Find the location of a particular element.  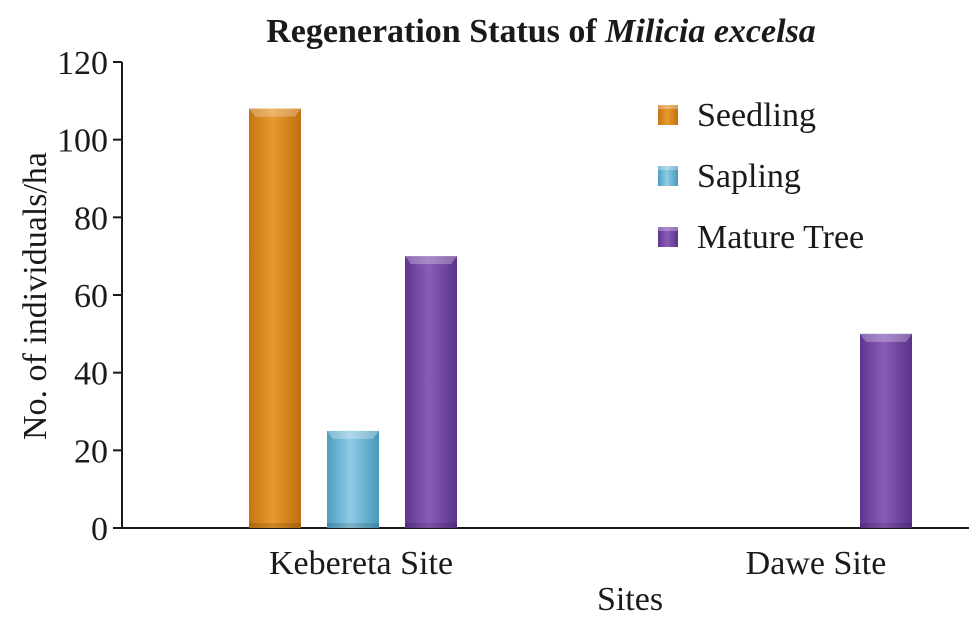

legend-item-sapling: Sapling is located at coordinates (729, 176).